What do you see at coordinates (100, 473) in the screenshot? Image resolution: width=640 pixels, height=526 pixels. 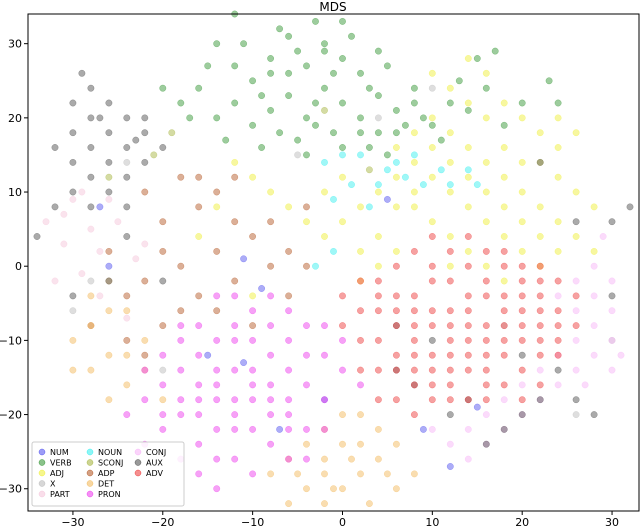 I see `legend-item-adp: ADP` at bounding box center [100, 473].